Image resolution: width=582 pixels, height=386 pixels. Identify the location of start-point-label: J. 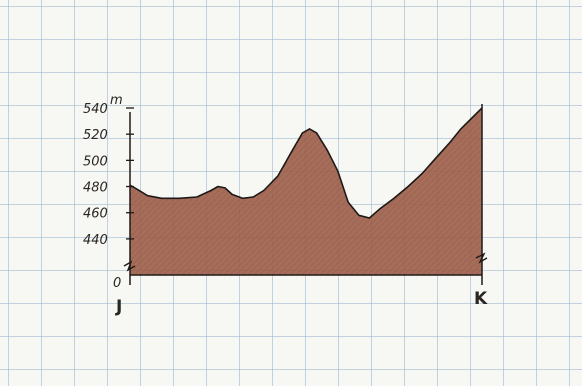
(118, 307).